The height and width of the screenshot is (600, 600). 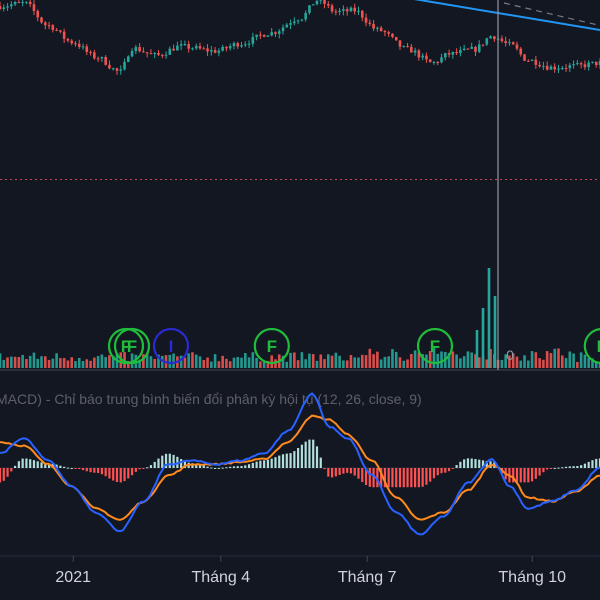 What do you see at coordinates (310, 571) in the screenshot?
I see `time-axis: 2021 Tháng 4 Tháng 7 Tháng 10` at bounding box center [310, 571].